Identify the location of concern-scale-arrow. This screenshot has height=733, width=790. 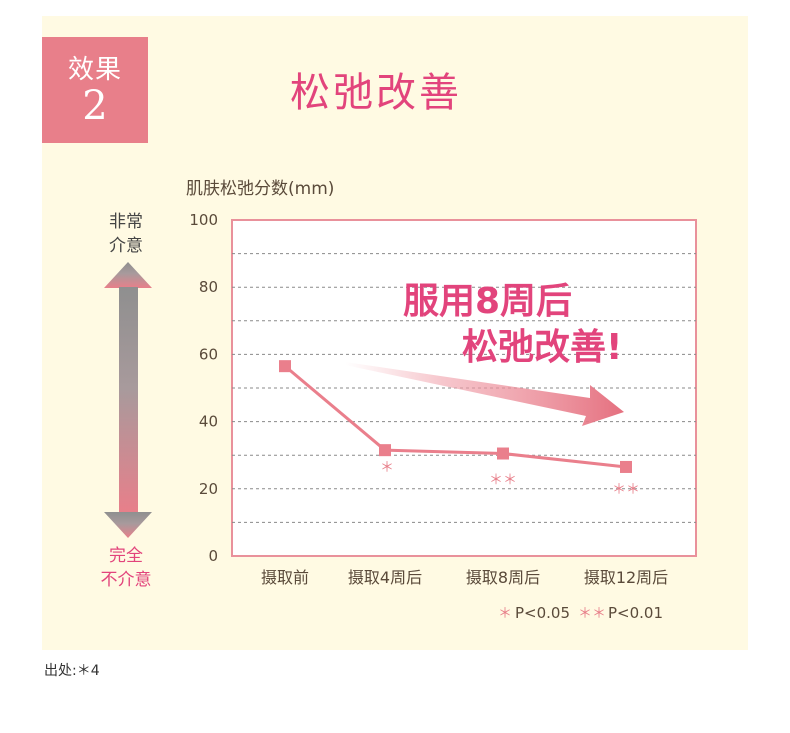
(128, 400).